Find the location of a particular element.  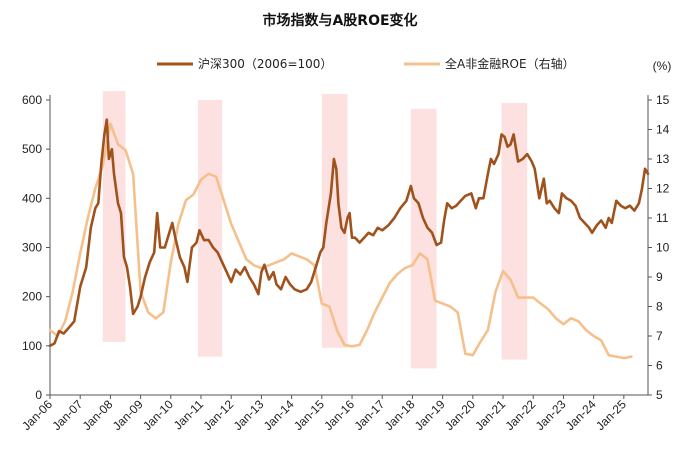

x-tick-label: Jan-22 is located at coordinates (521, 415).